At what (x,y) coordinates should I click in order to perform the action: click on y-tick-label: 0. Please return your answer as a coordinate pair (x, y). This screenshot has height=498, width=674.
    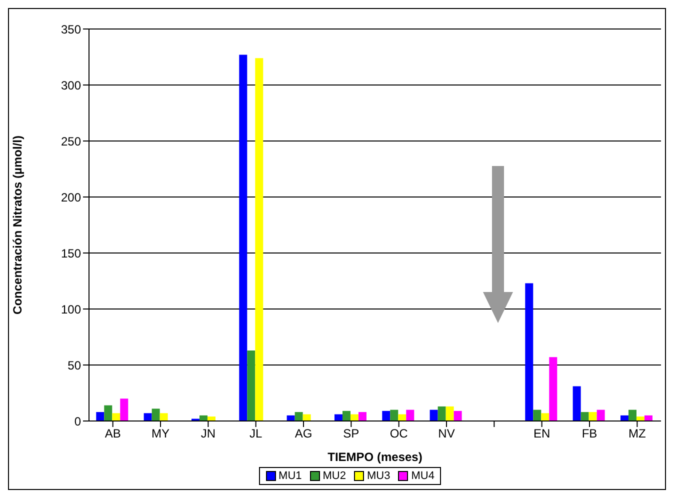
    Looking at the image, I should click on (78, 421).